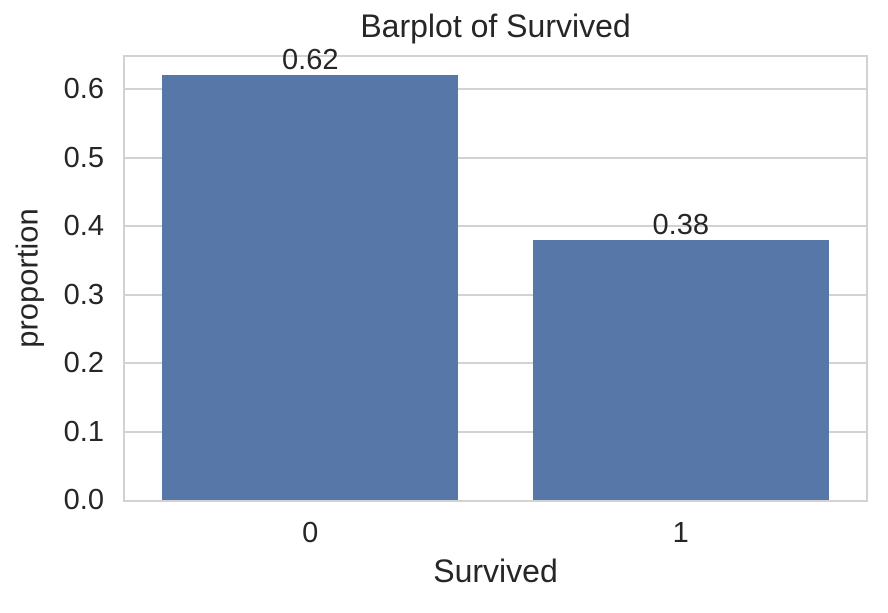  I want to click on y-tick-label: 0.3, so click(83, 294).